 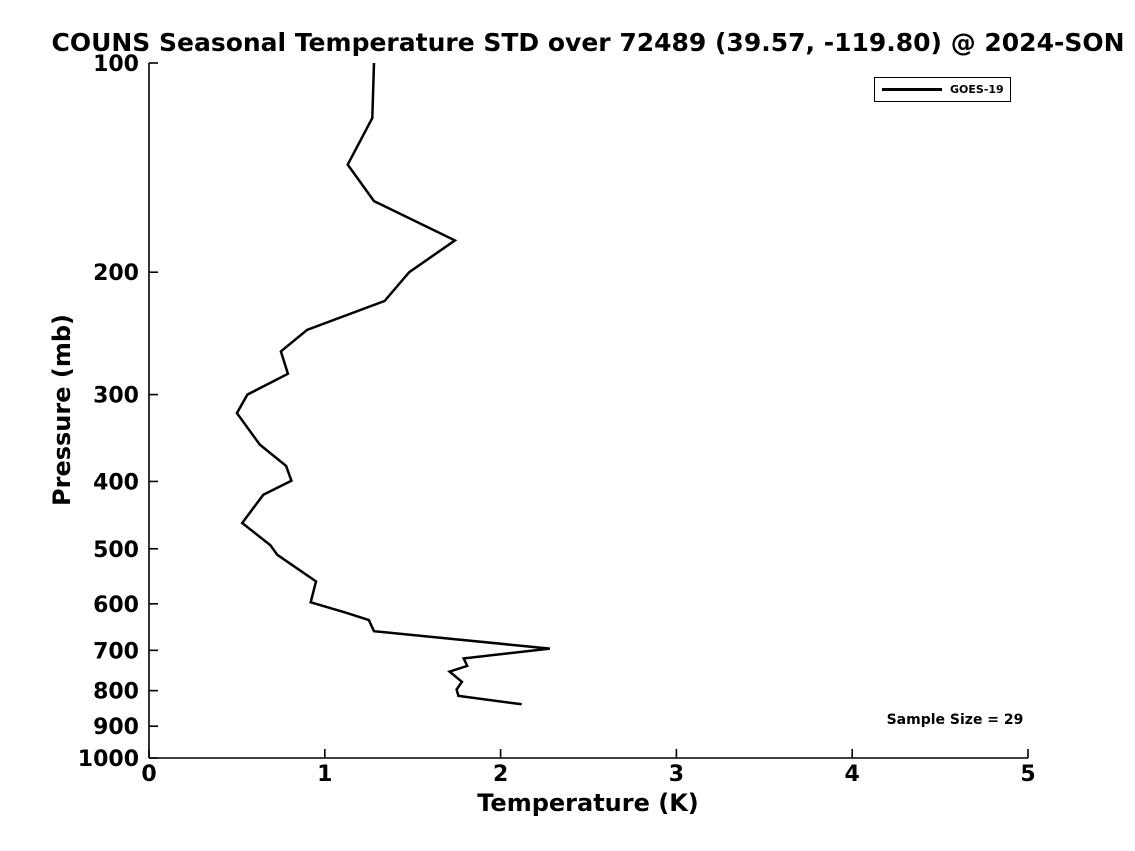 What do you see at coordinates (324, 774) in the screenshot?
I see `x-tick-label: 1` at bounding box center [324, 774].